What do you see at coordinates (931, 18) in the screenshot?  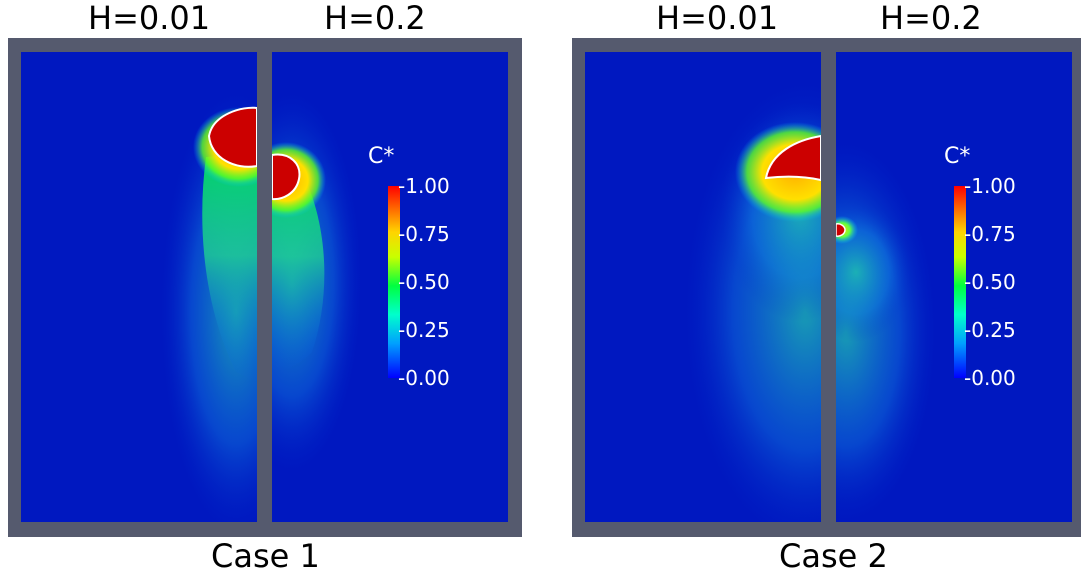 I see `case2-right-heading: H=0.2` at bounding box center [931, 18].